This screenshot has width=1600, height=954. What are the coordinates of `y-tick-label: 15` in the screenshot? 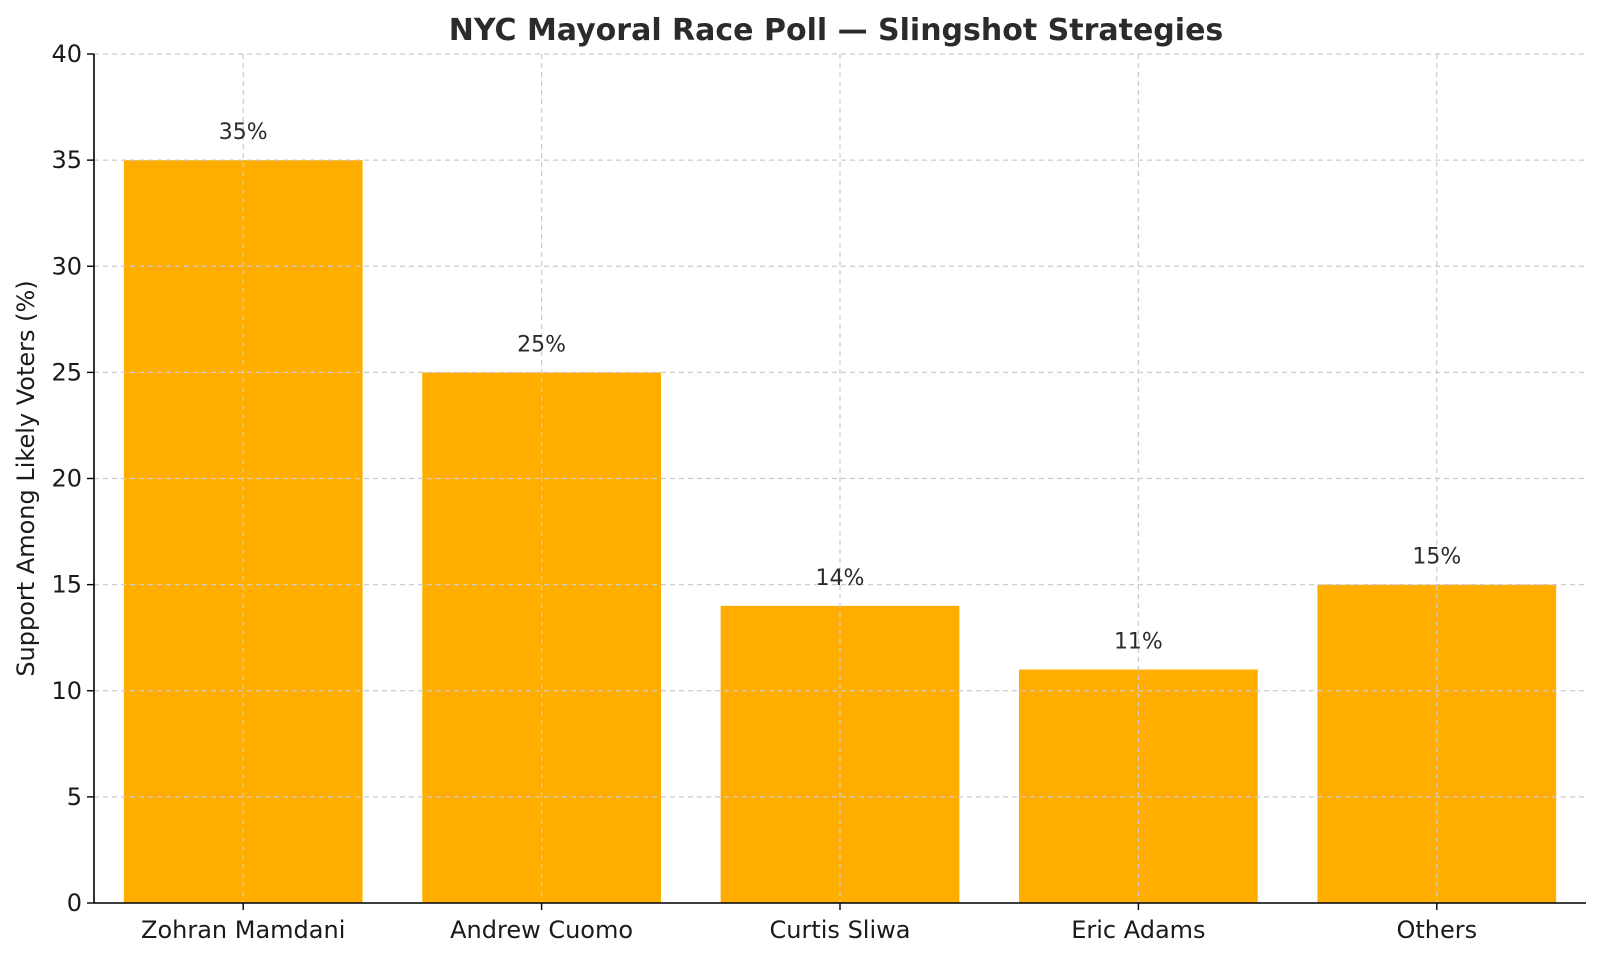 It's located at (66, 585).